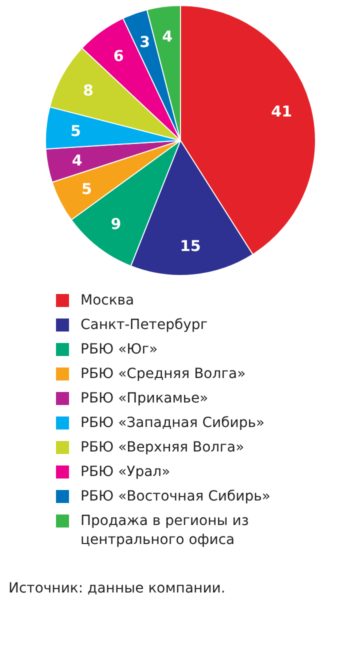  What do you see at coordinates (107, 300) in the screenshot?
I see `legend-label: Москва` at bounding box center [107, 300].